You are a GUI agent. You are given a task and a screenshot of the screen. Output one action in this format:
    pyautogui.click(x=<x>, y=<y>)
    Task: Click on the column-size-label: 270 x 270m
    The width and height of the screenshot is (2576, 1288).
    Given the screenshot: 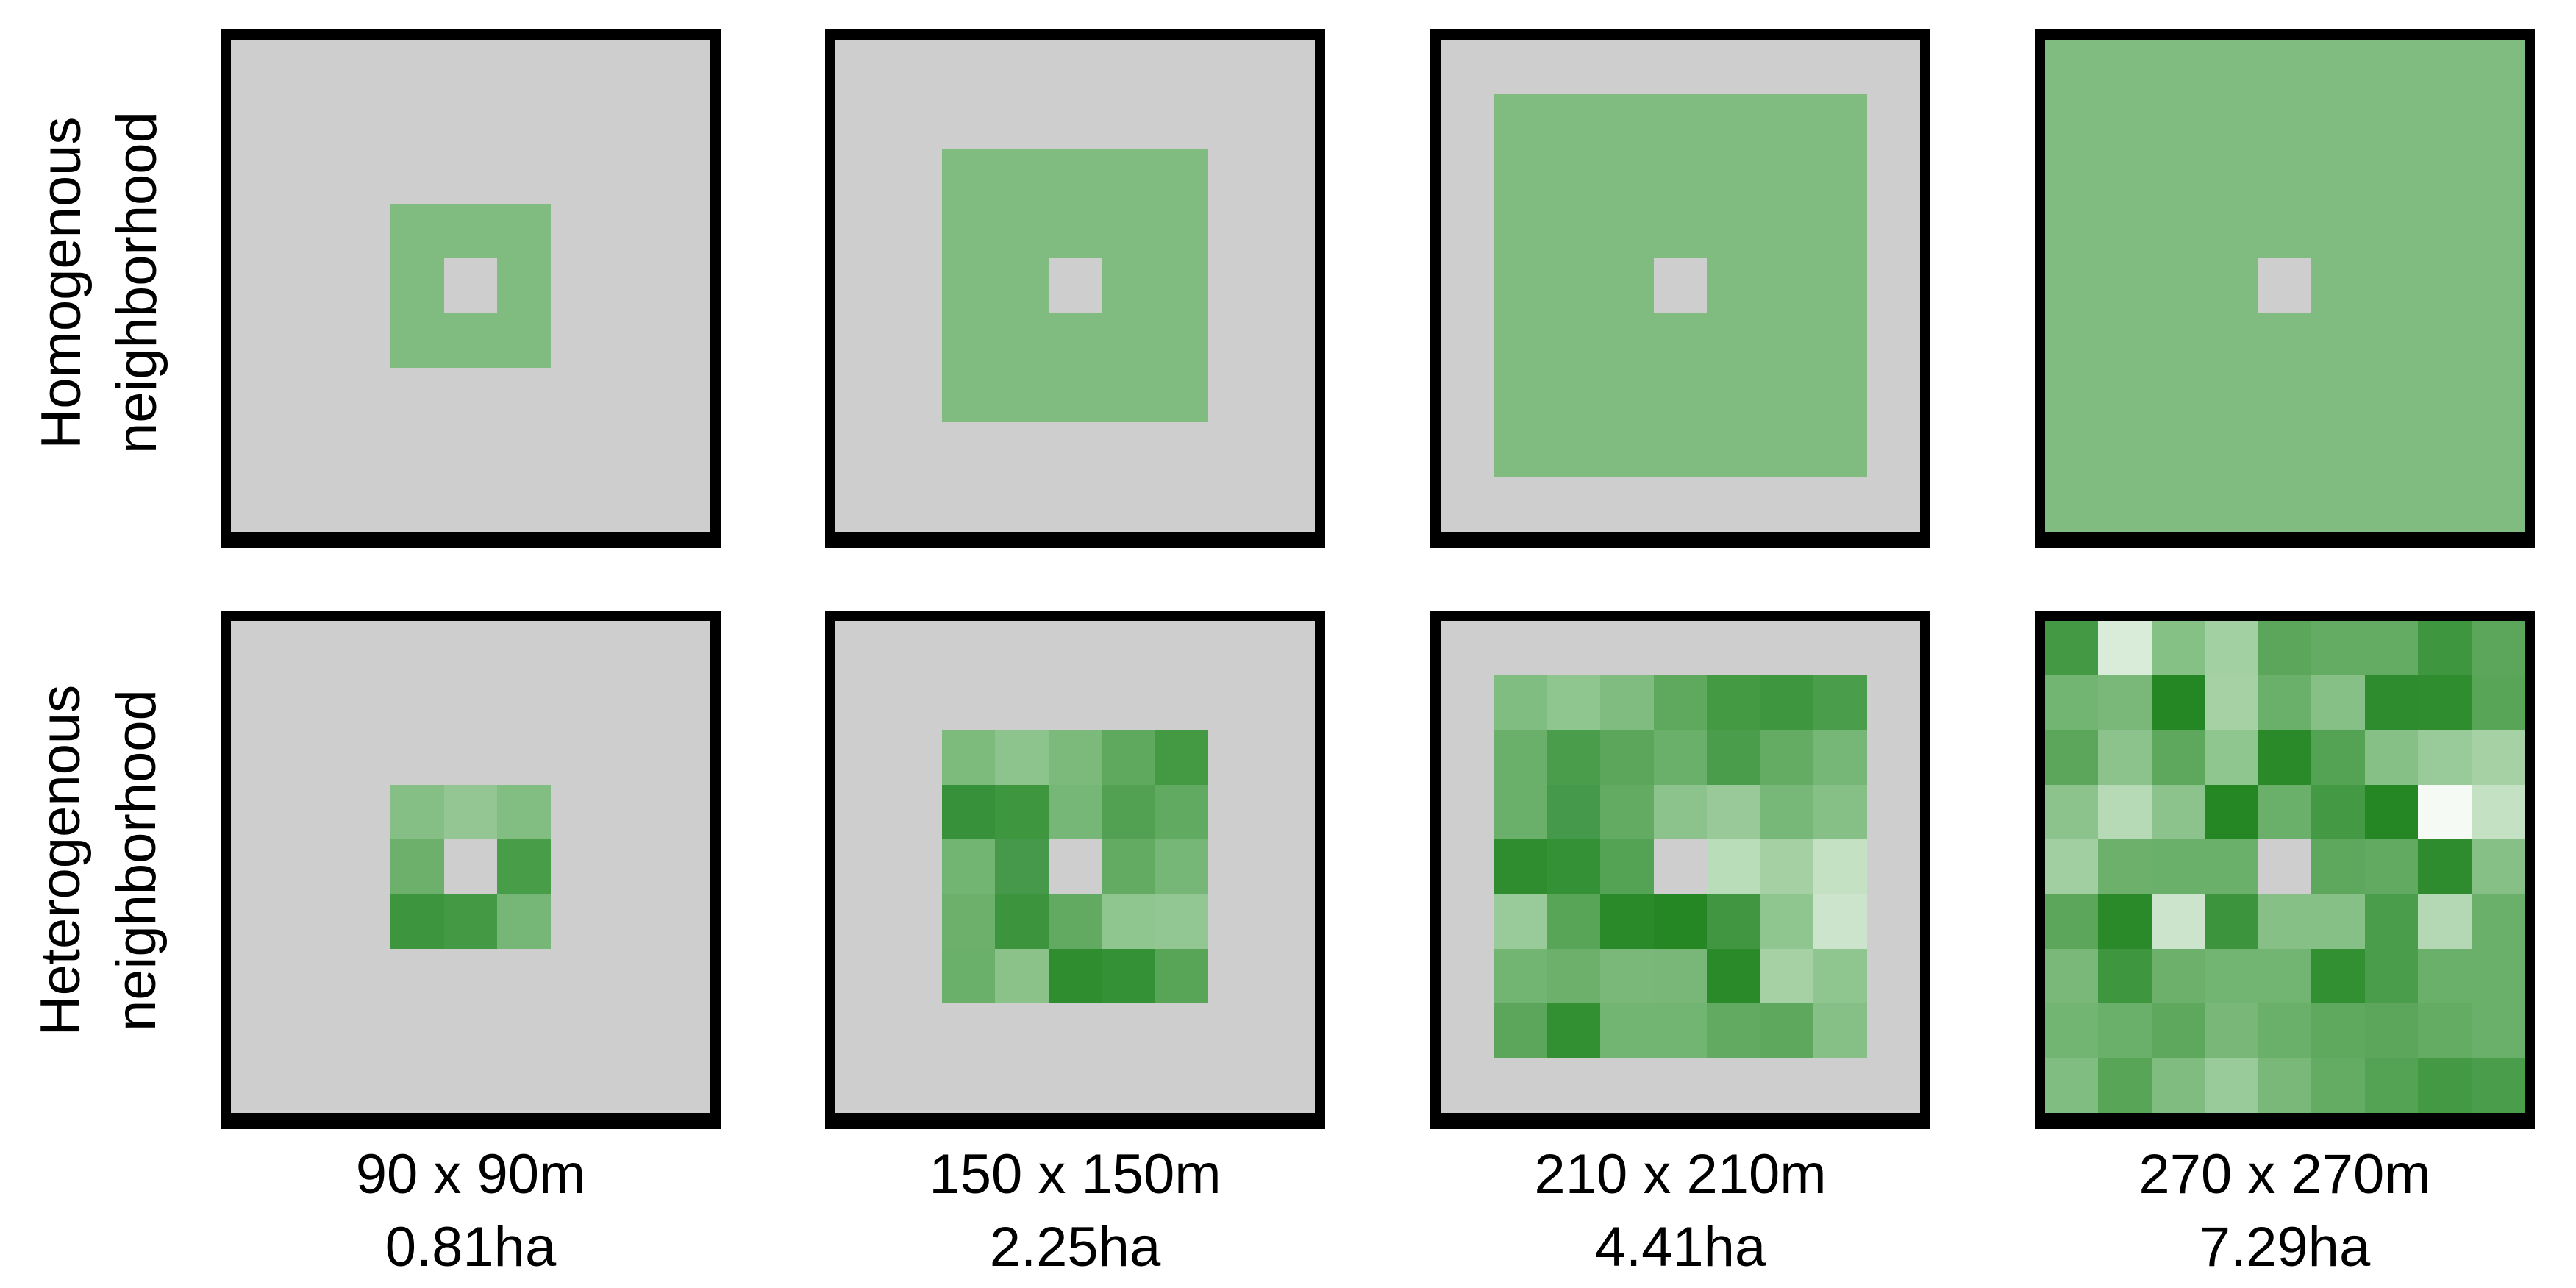 What is the action you would take?
    pyautogui.click(x=2284, y=1174)
    